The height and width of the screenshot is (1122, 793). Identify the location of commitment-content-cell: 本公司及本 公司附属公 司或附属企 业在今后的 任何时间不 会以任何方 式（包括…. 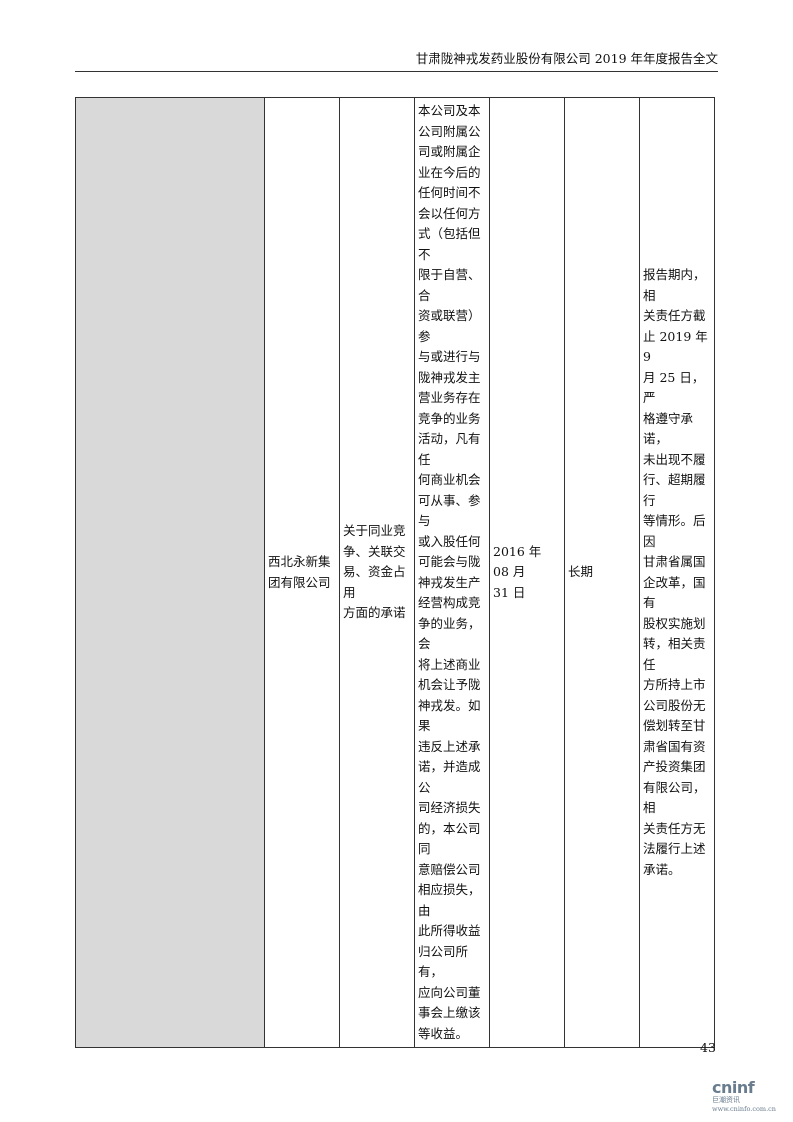
(452, 572).